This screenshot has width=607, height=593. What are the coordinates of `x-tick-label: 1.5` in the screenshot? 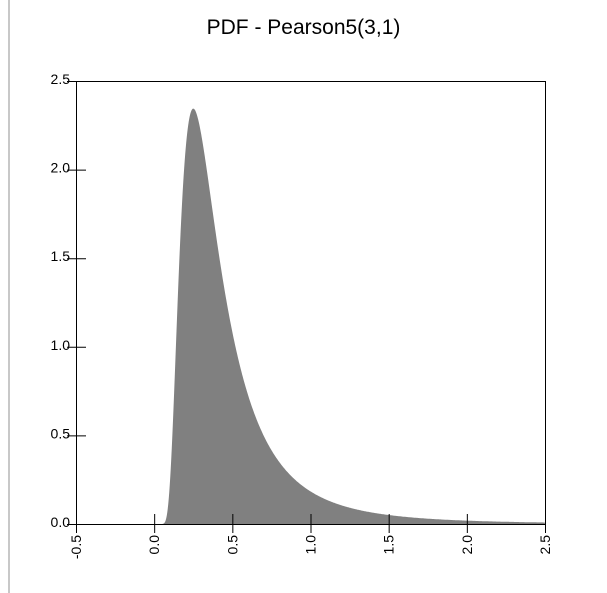 It's located at (389, 545).